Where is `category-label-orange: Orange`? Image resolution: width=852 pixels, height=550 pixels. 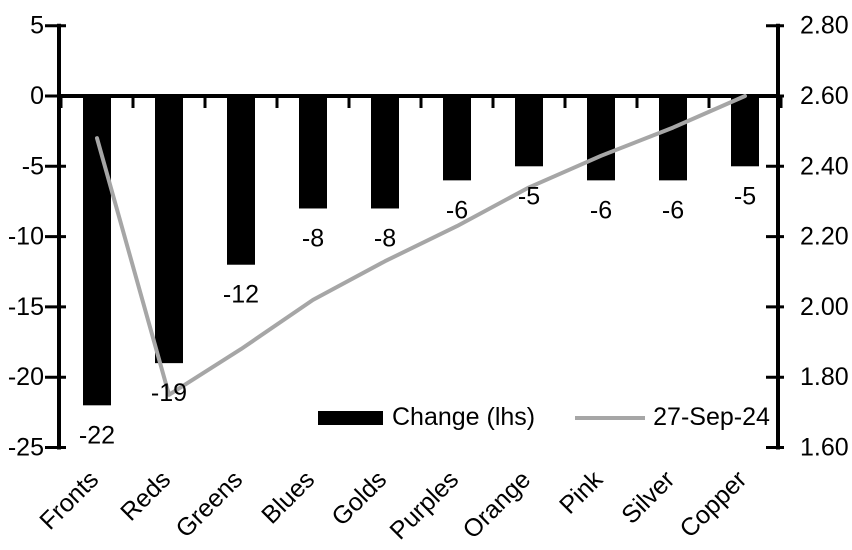 category-label-orange: Orange is located at coordinates (496, 504).